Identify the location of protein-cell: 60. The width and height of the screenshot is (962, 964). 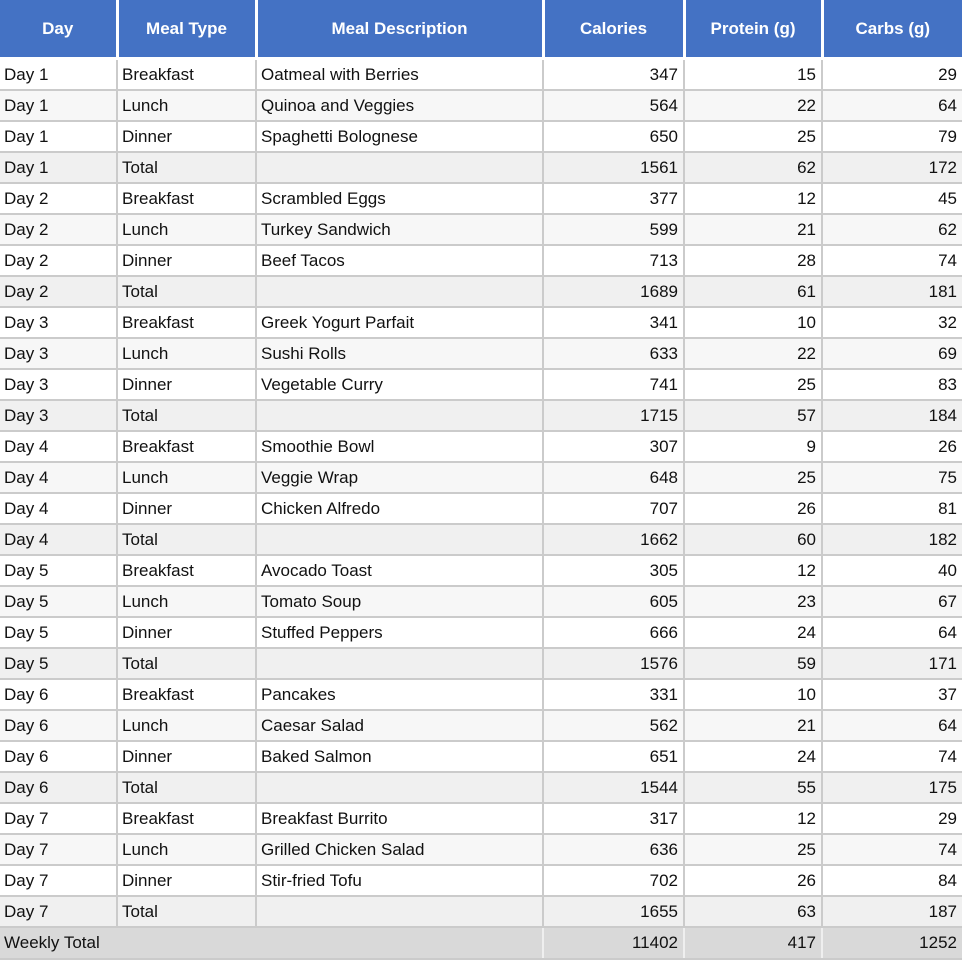
(753, 540).